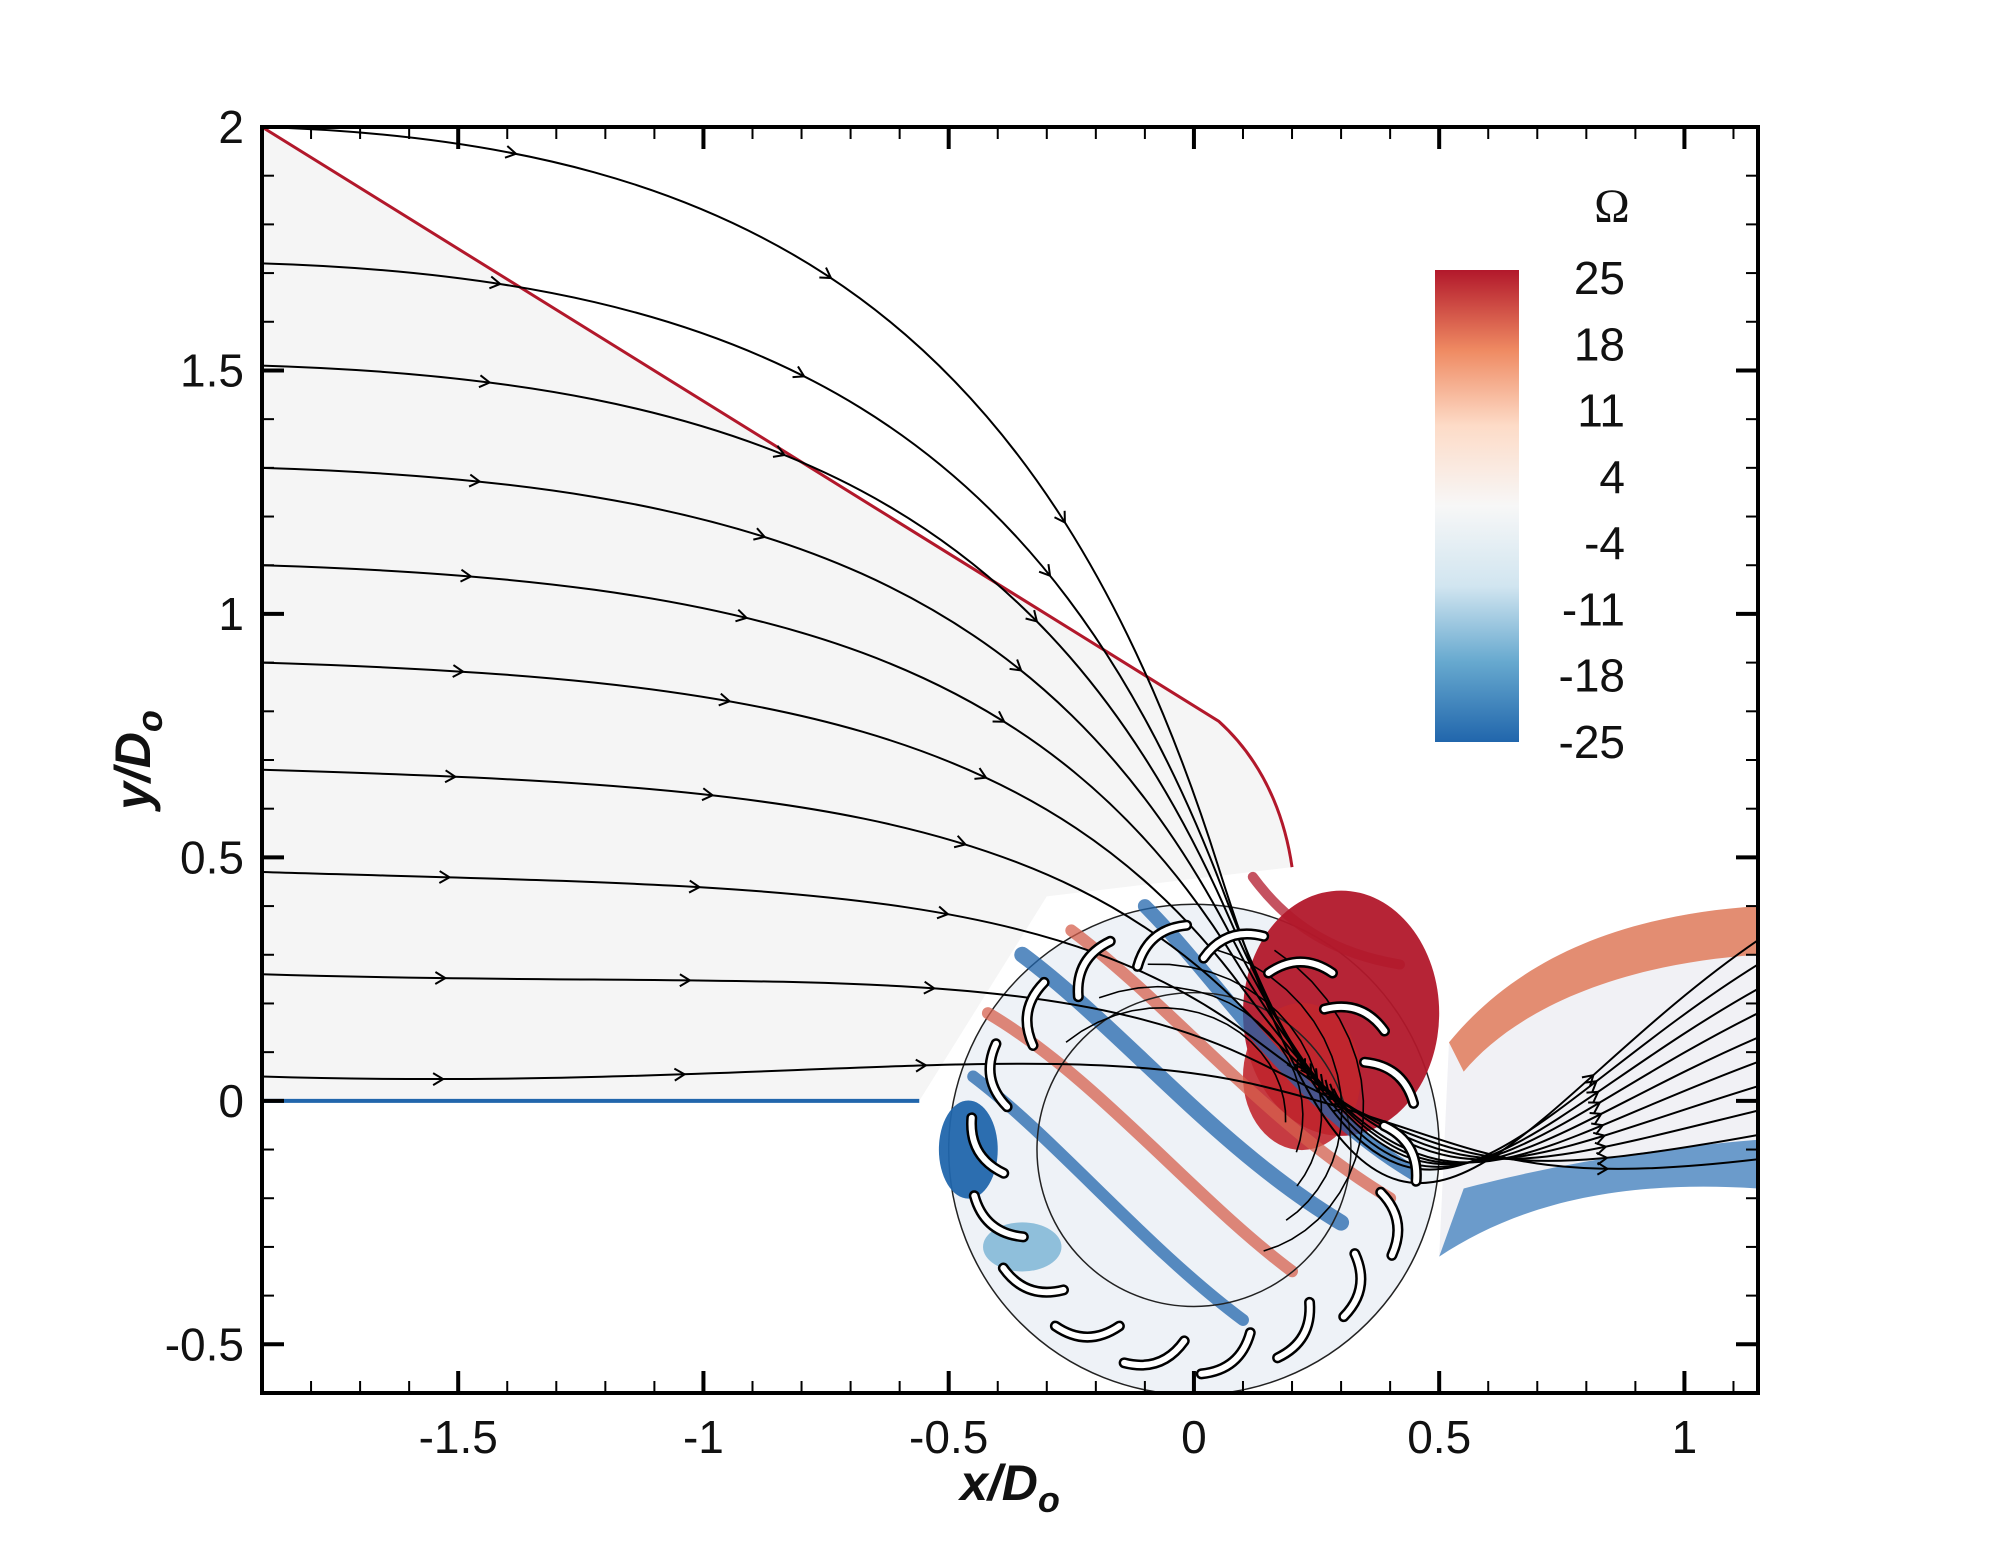  Describe the element at coordinates (231, 1101) in the screenshot. I see `y-tick-label: 0` at that location.